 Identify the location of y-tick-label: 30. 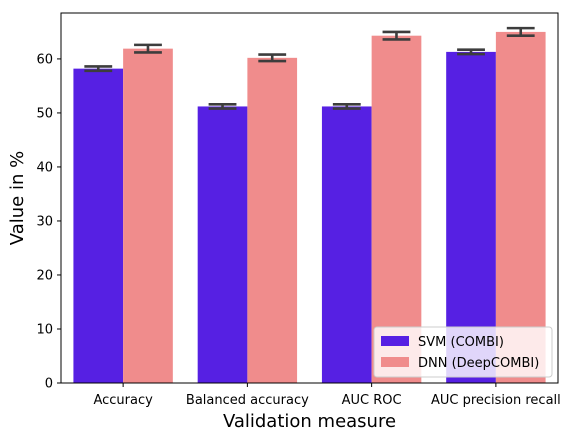
(44, 221).